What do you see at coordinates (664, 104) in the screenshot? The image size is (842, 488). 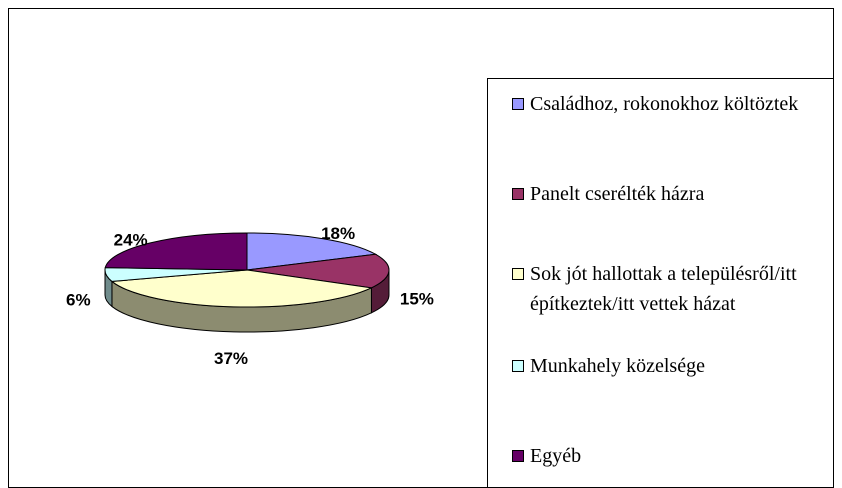 I see `legend-label: Családhoz, rokonokhoz költöztek` at bounding box center [664, 104].